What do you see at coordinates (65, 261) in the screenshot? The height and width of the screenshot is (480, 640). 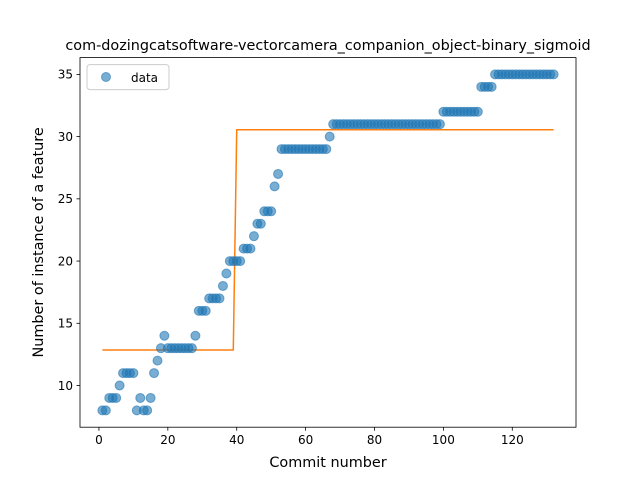 I see `y-tick-label: 20` at bounding box center [65, 261].